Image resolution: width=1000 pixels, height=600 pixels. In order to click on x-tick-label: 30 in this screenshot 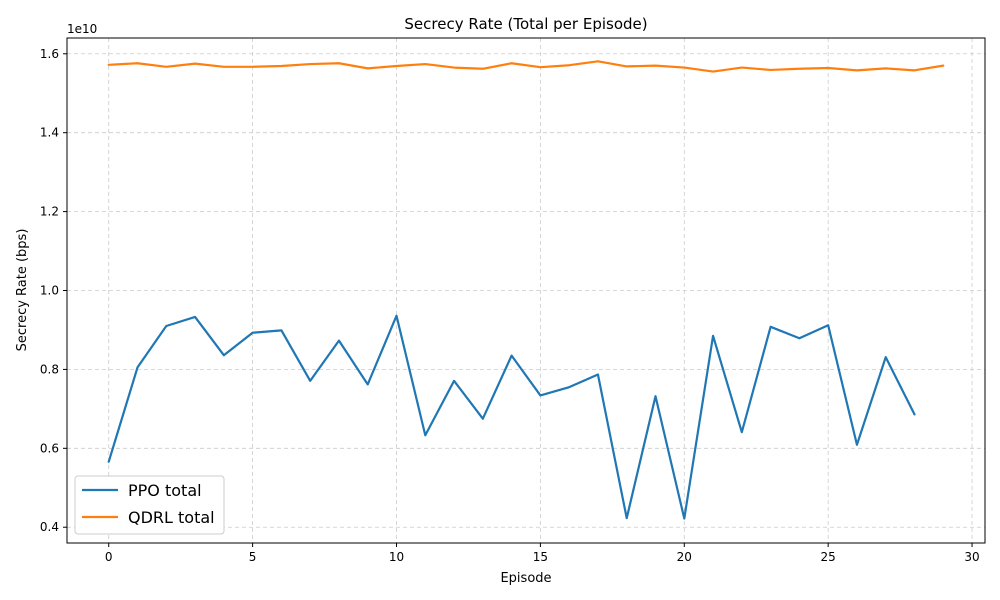, I will do `click(971, 557)`.